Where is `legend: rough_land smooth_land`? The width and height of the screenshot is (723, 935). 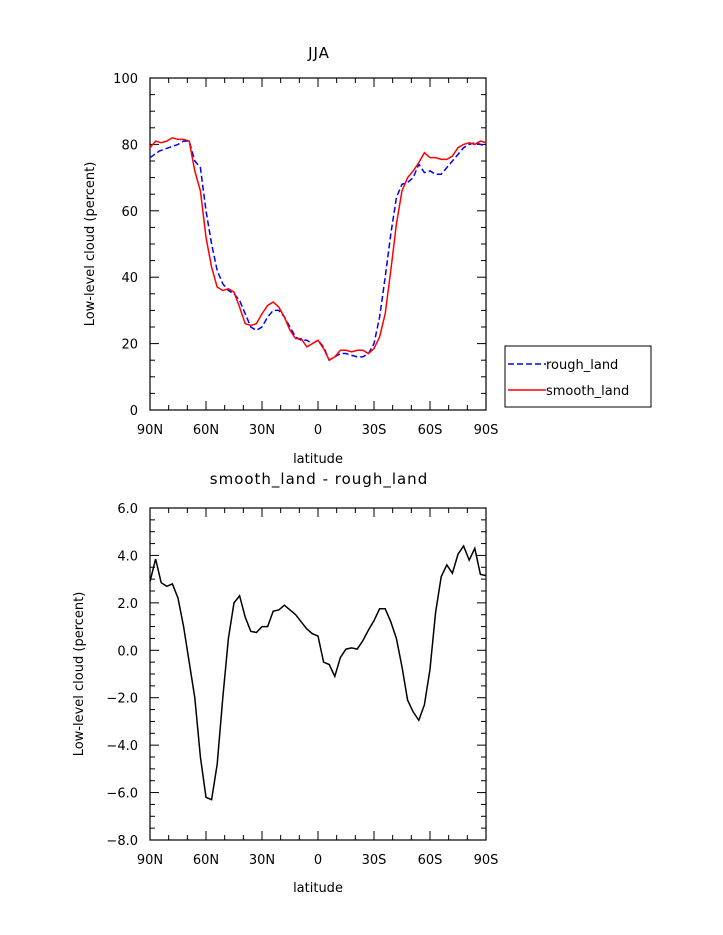
legend: rough_land smooth_land is located at coordinates (578, 376).